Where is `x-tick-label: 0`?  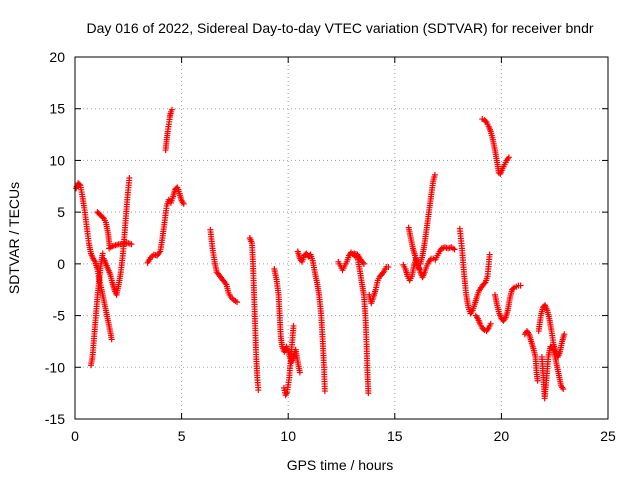 x-tick-label: 0 is located at coordinates (75, 436).